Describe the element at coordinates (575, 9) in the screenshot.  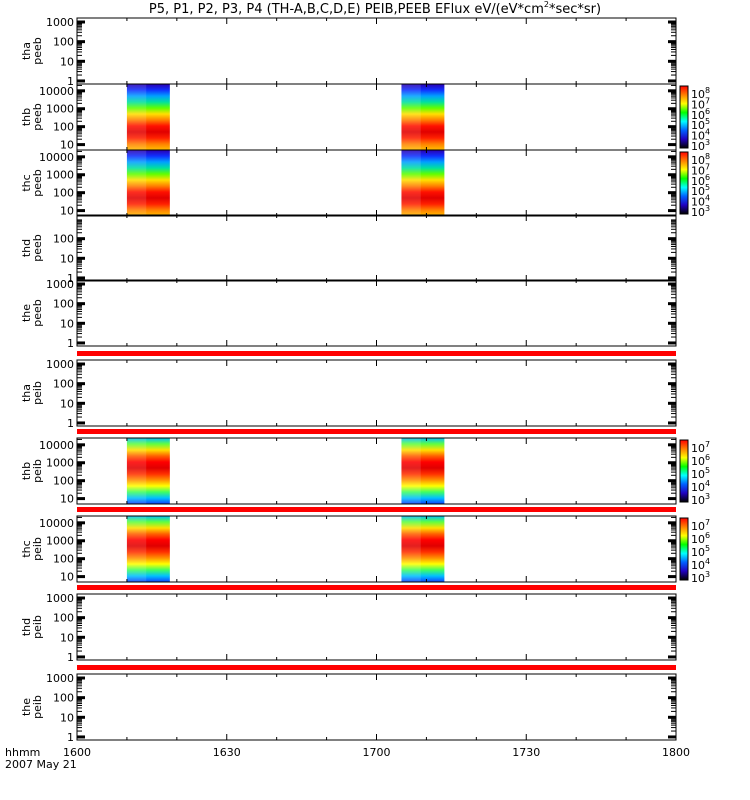
I see `chart-title-tail: *sec*sr)` at that location.